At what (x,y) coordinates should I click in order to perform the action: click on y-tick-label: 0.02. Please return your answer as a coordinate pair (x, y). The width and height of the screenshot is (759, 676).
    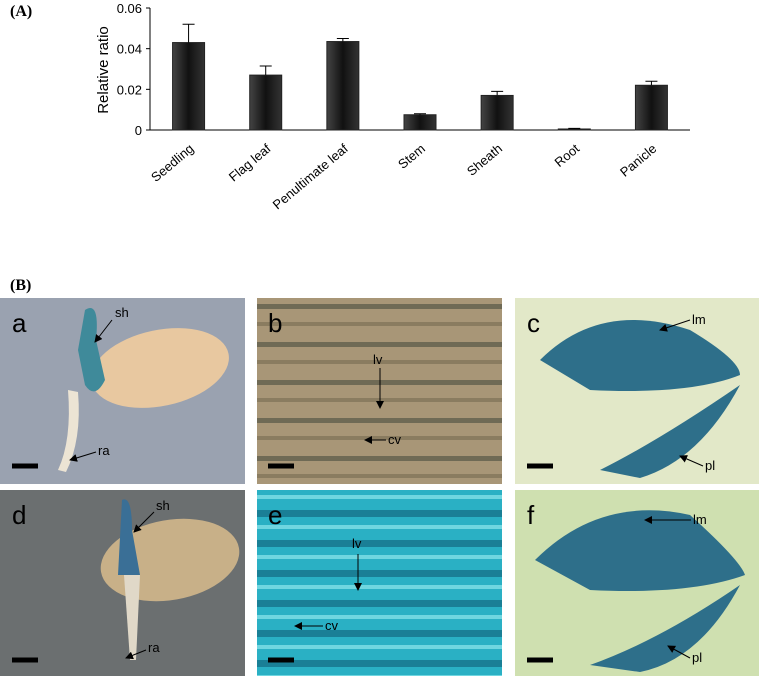
    Looking at the image, I should click on (129, 89).